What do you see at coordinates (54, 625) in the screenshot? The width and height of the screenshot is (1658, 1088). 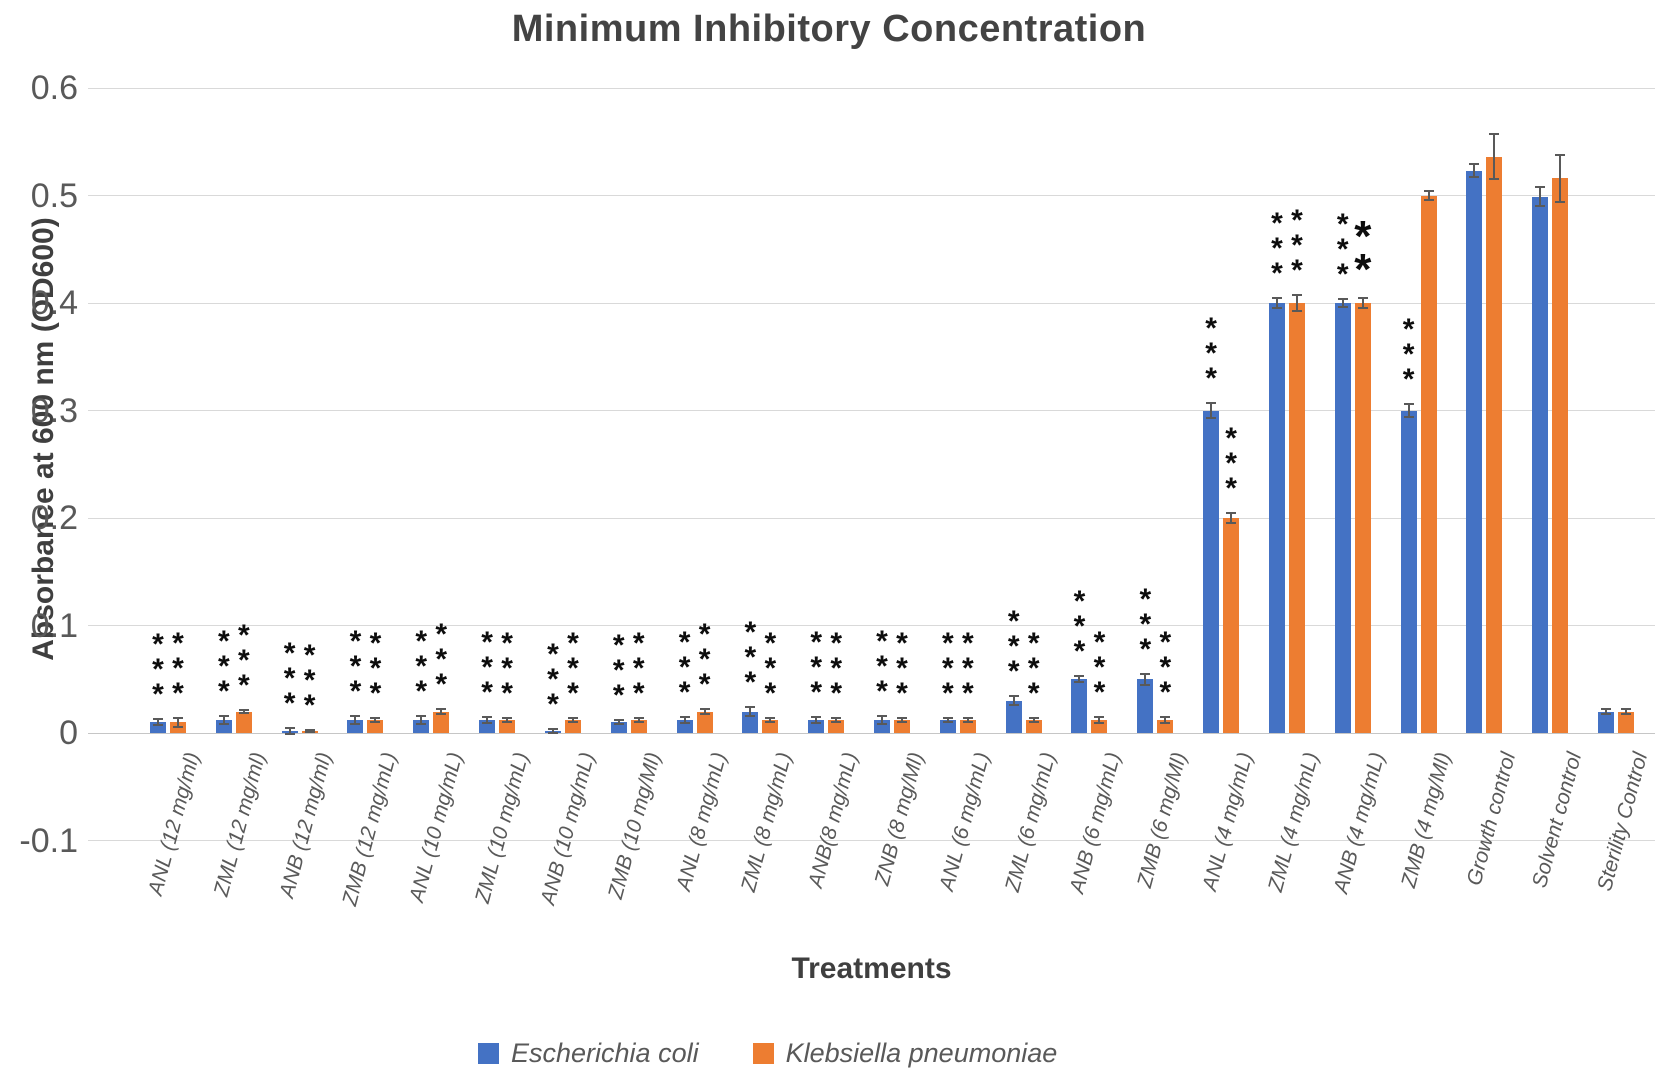 I see `y-axis-tick-label: 0.1` at bounding box center [54, 625].